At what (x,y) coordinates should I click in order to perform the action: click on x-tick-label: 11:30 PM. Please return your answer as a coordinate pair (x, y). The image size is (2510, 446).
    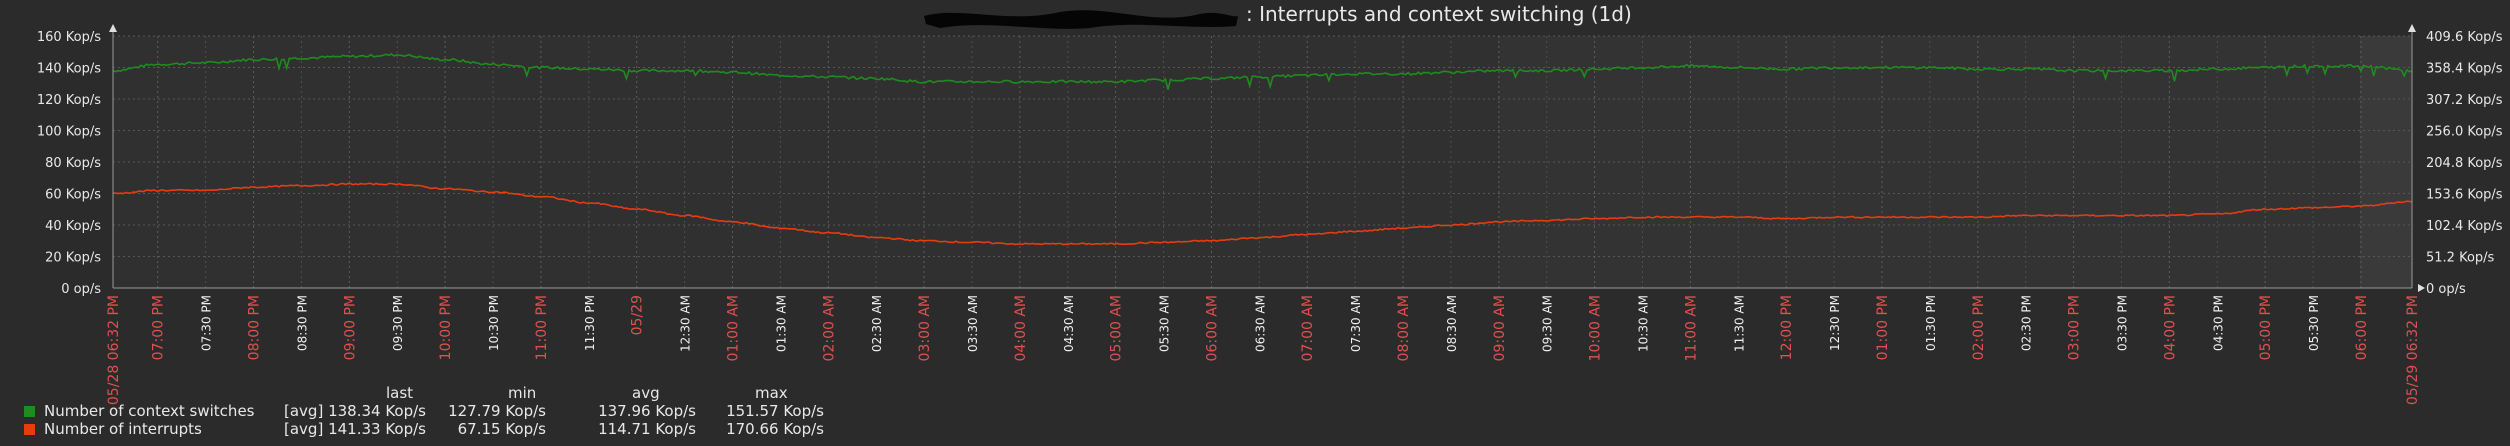
    Looking at the image, I should click on (590, 323).